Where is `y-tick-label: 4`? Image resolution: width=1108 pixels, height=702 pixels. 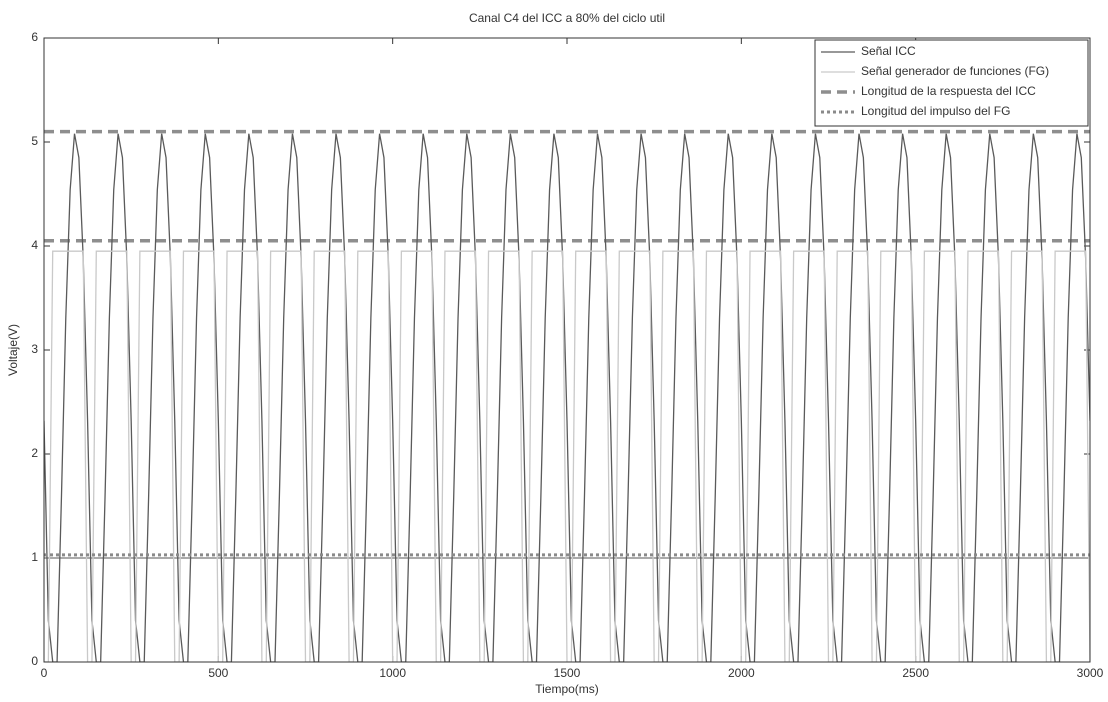 y-tick-label: 4 is located at coordinates (34, 245).